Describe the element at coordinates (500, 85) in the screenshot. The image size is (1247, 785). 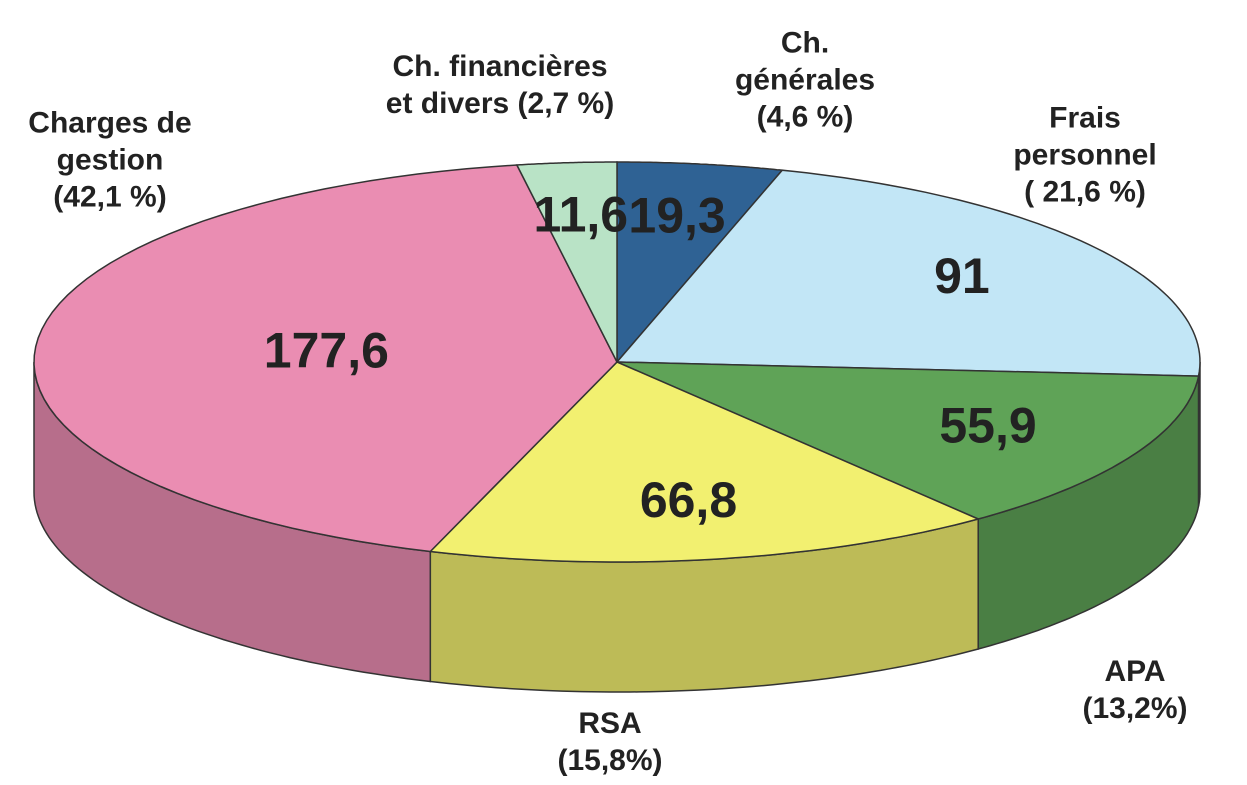
I see `category-label: Ch. financières et divers (2,7 %)` at that location.